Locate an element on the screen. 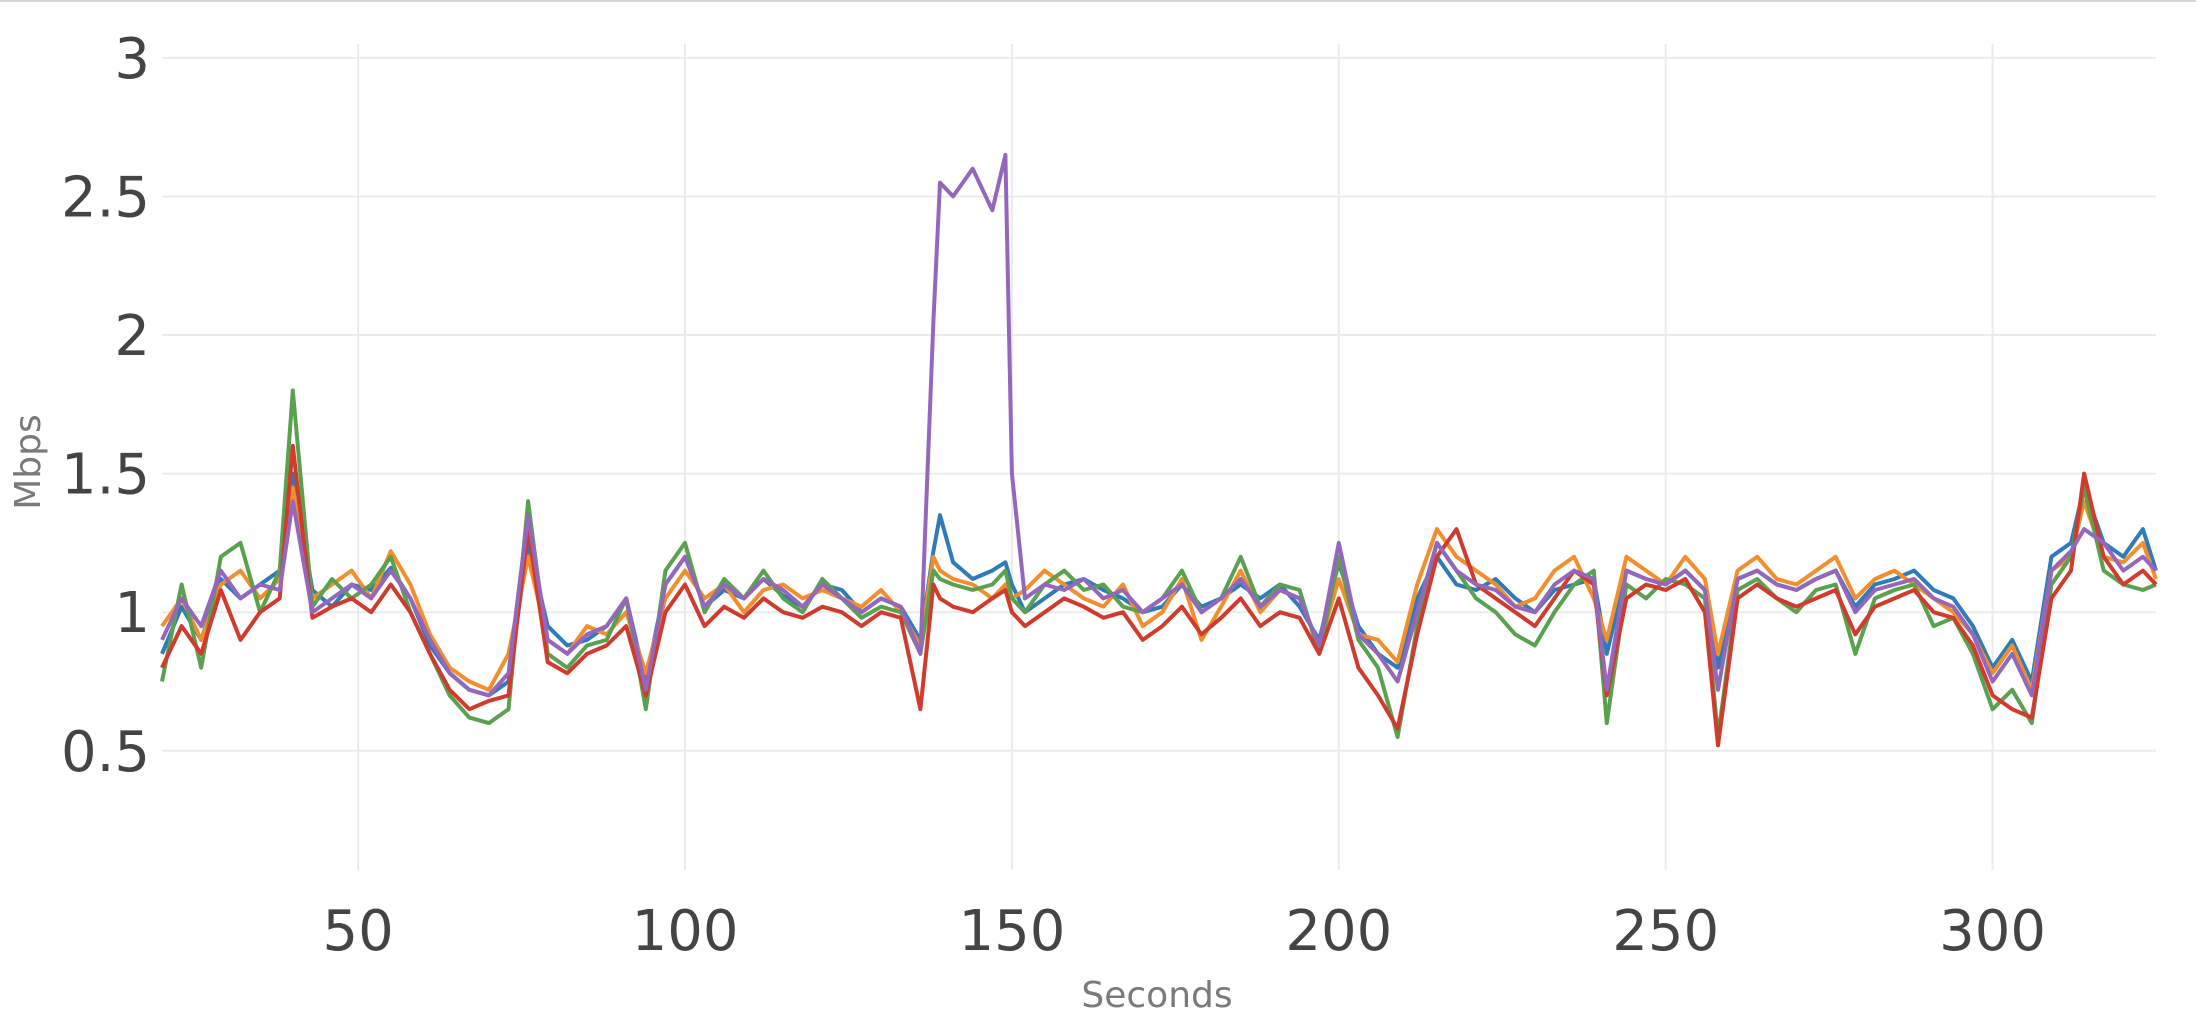 The image size is (2196, 1034). x-tick-label: 100 is located at coordinates (685, 931).